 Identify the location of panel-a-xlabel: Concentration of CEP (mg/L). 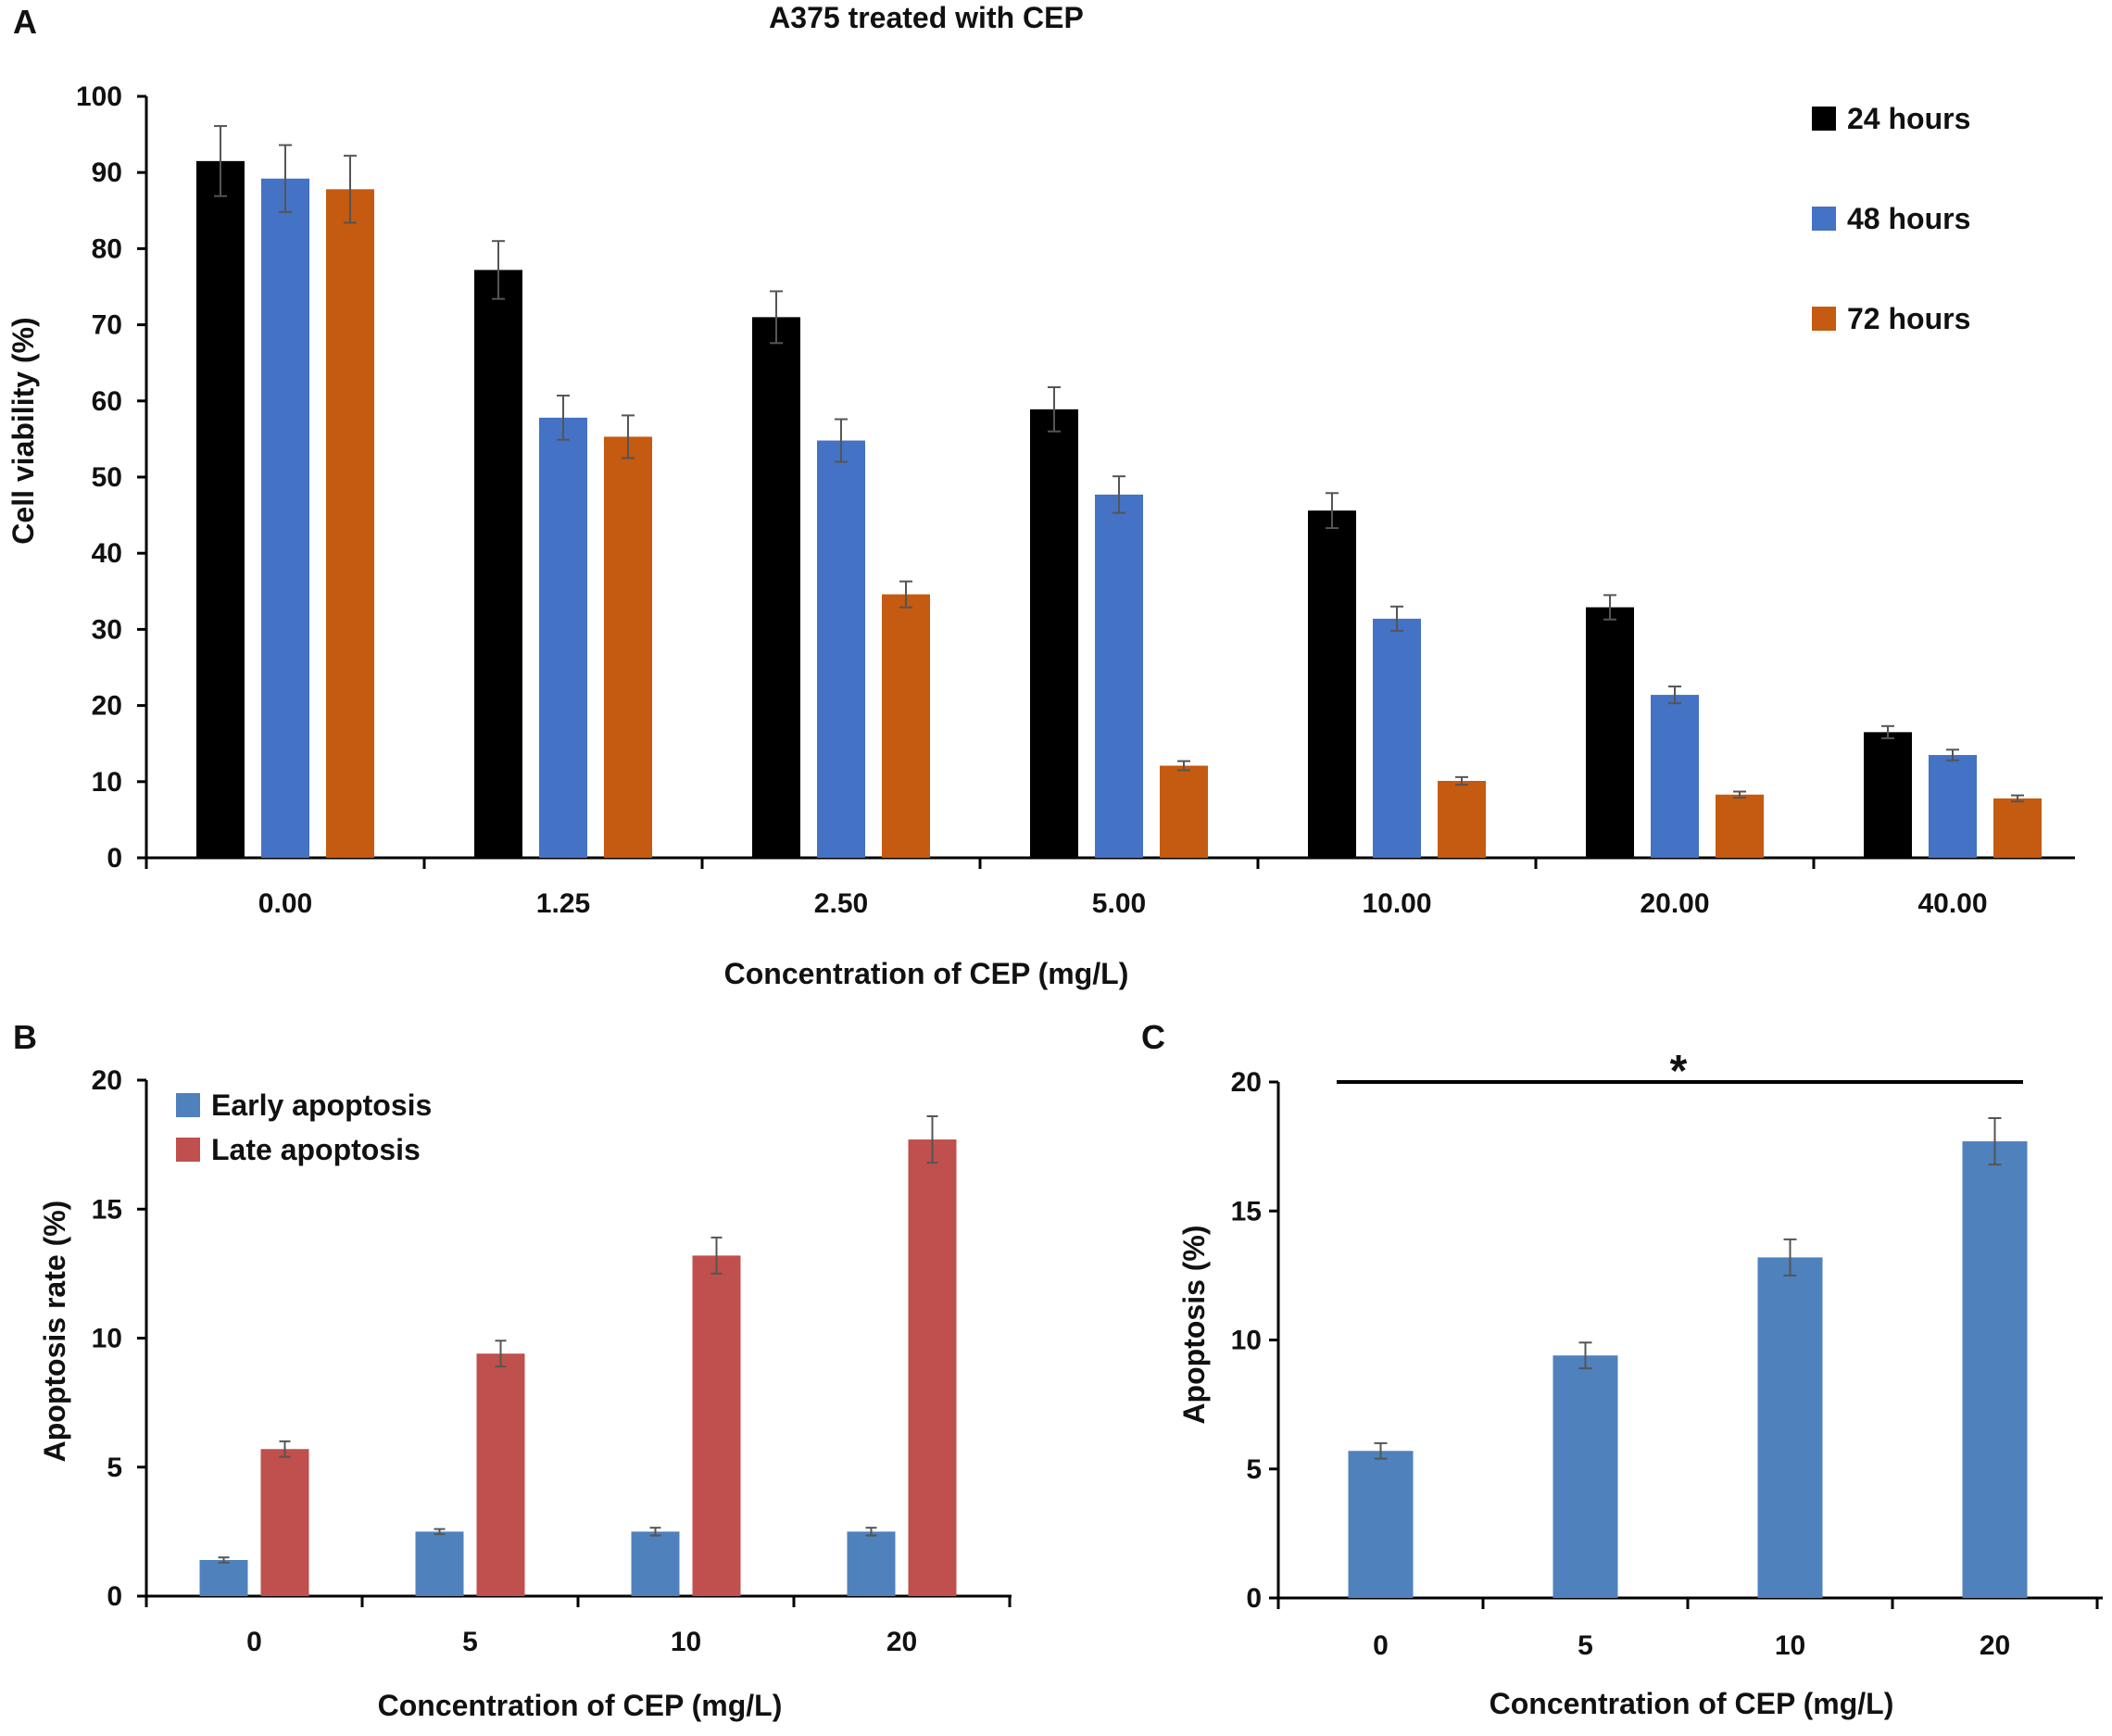
(926, 973).